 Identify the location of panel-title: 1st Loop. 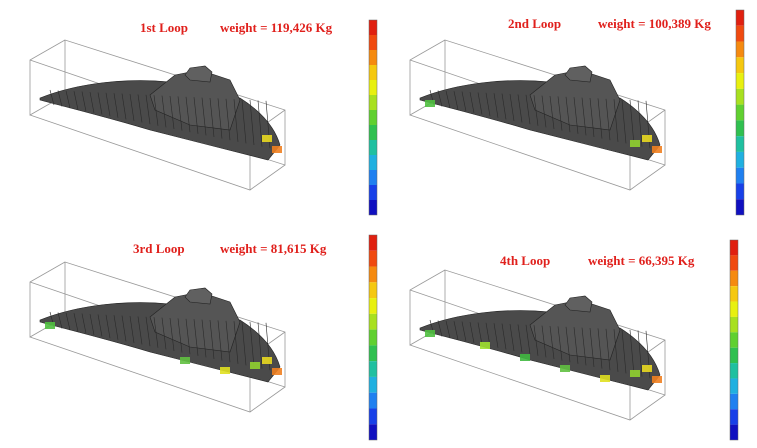
(164, 27).